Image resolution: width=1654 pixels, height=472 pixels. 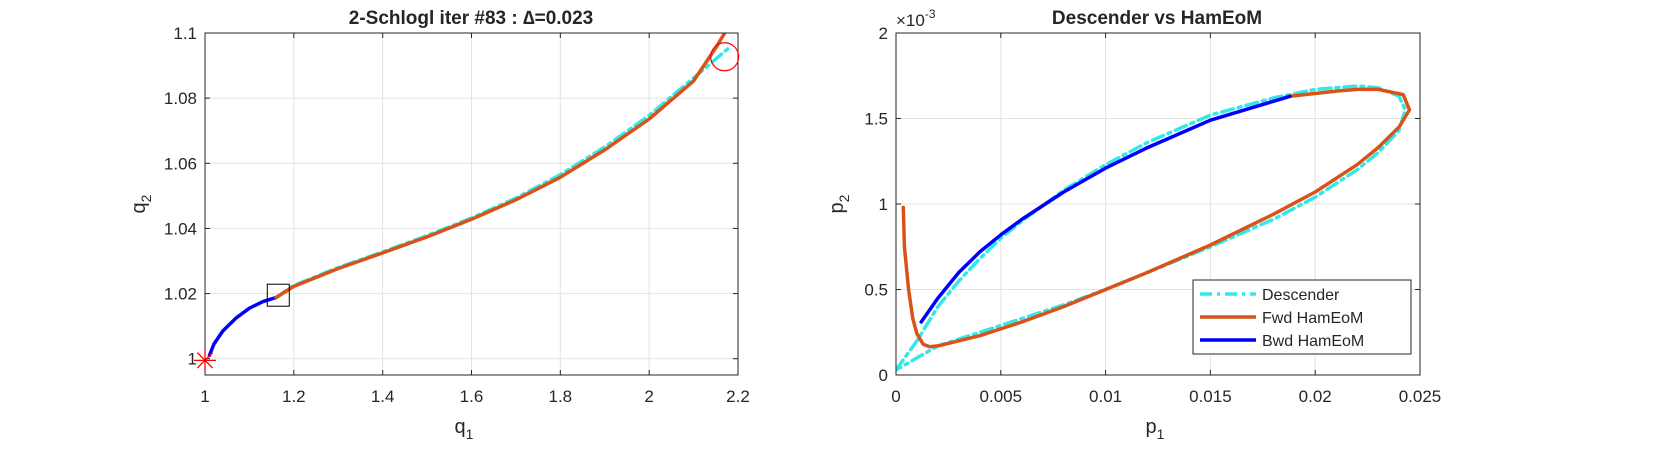 I want to click on right-chart-title: Descender vs HamEoM, so click(x=1157, y=18).